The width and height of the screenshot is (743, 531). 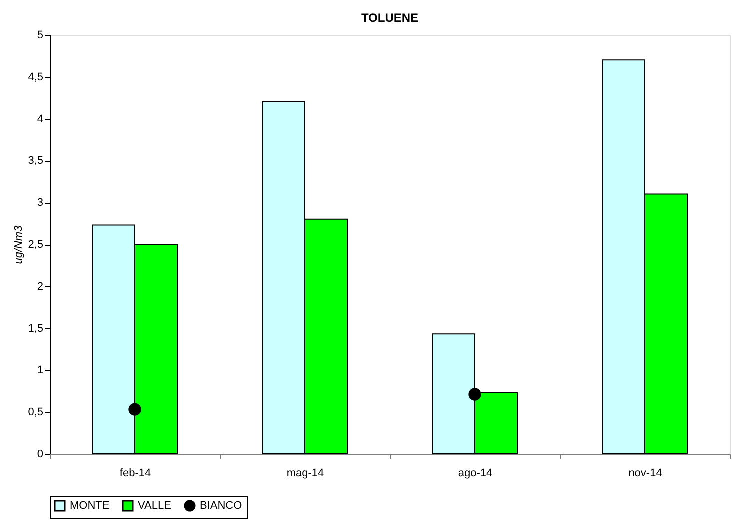 What do you see at coordinates (475, 474) in the screenshot?
I see `x-tick-label: ago-14` at bounding box center [475, 474].